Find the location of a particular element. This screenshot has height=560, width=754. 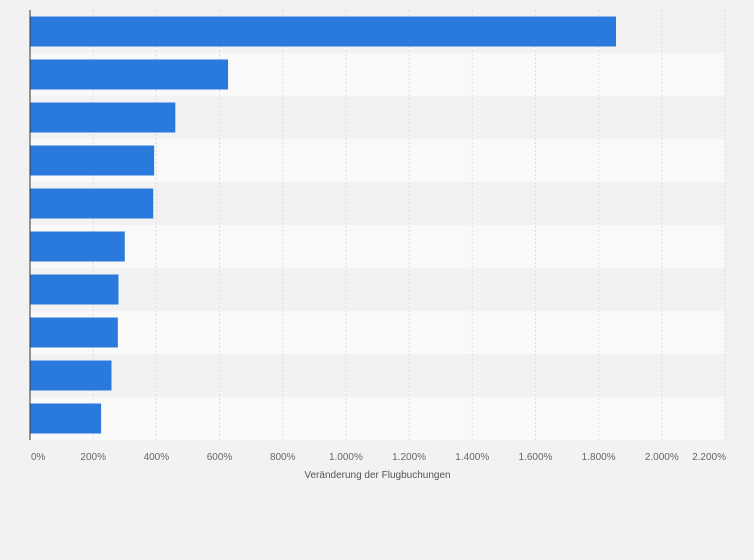

x-tick-label: 1.000% is located at coordinates (346, 457).